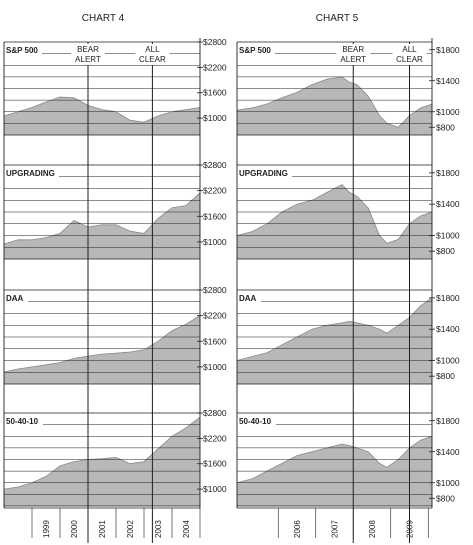 Image resolution: width=473 pixels, height=545 pixels. What do you see at coordinates (158, 529) in the screenshot?
I see `x-tick-label: 2003` at bounding box center [158, 529].